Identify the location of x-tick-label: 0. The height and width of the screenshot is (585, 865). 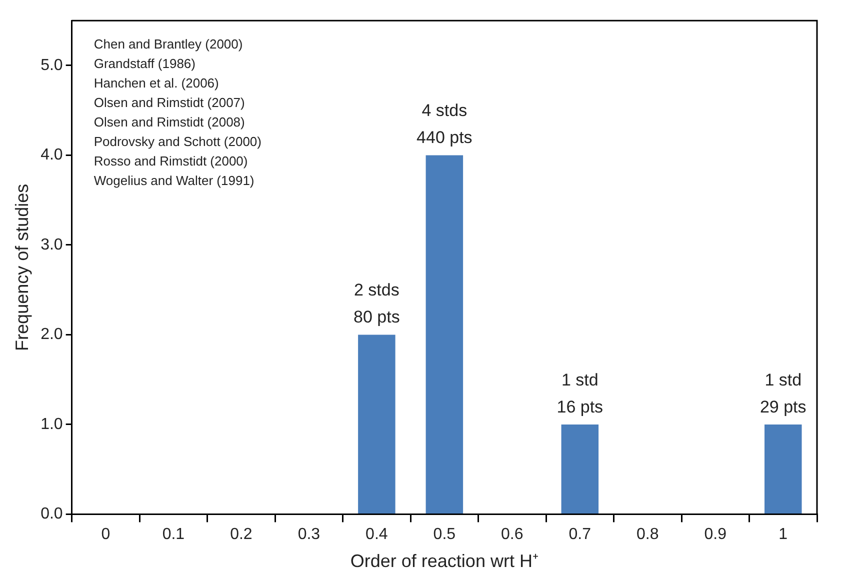
(105, 535).